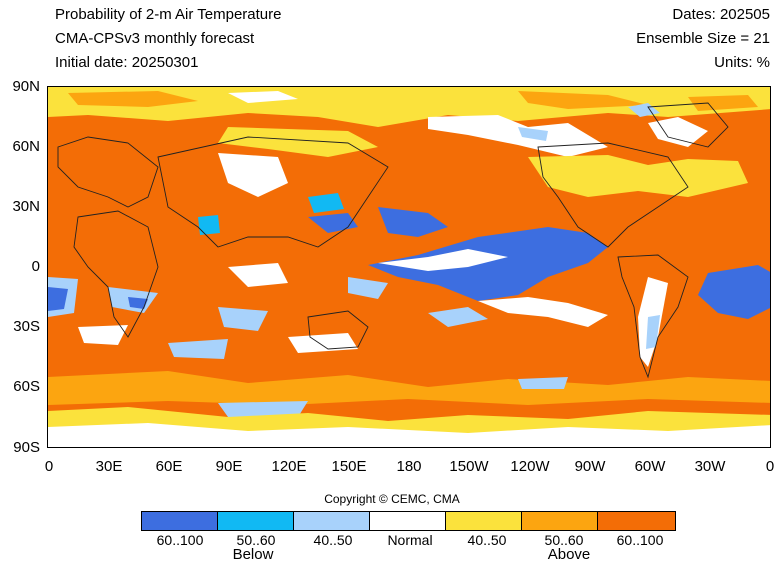  I want to click on legend-label-above-mid: 50..60, so click(564, 540).